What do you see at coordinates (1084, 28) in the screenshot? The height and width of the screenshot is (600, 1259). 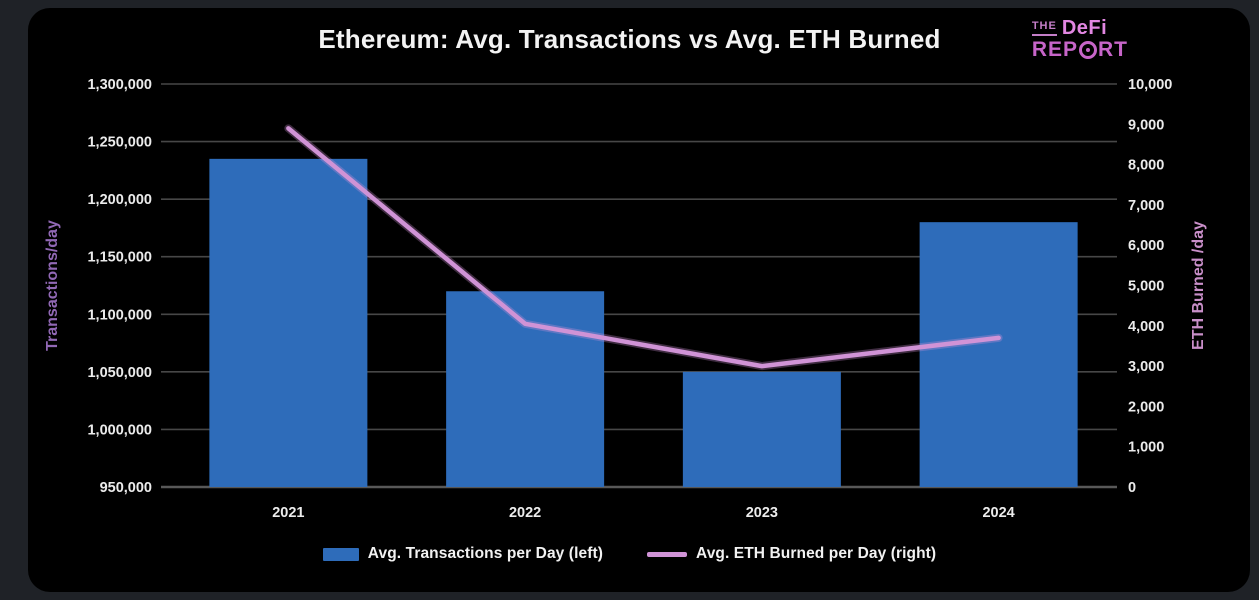 I see `logo-defi-text: DeFi` at bounding box center [1084, 28].